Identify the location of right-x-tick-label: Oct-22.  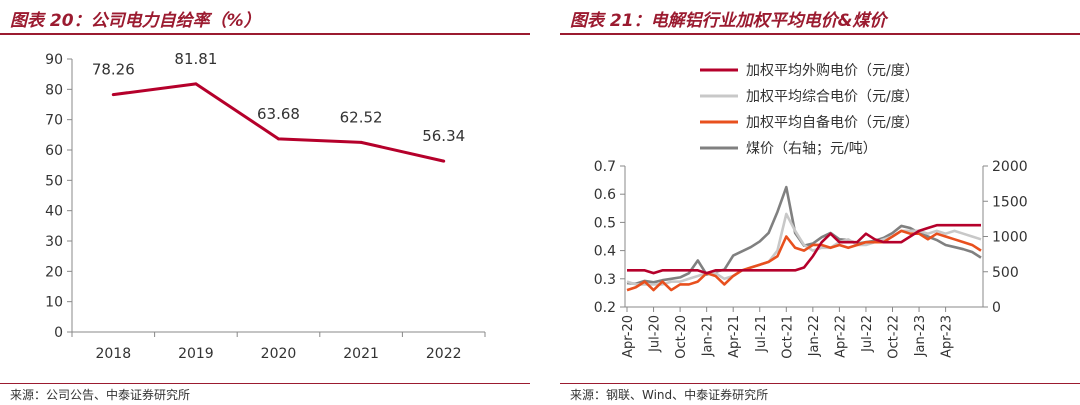
(894, 337).